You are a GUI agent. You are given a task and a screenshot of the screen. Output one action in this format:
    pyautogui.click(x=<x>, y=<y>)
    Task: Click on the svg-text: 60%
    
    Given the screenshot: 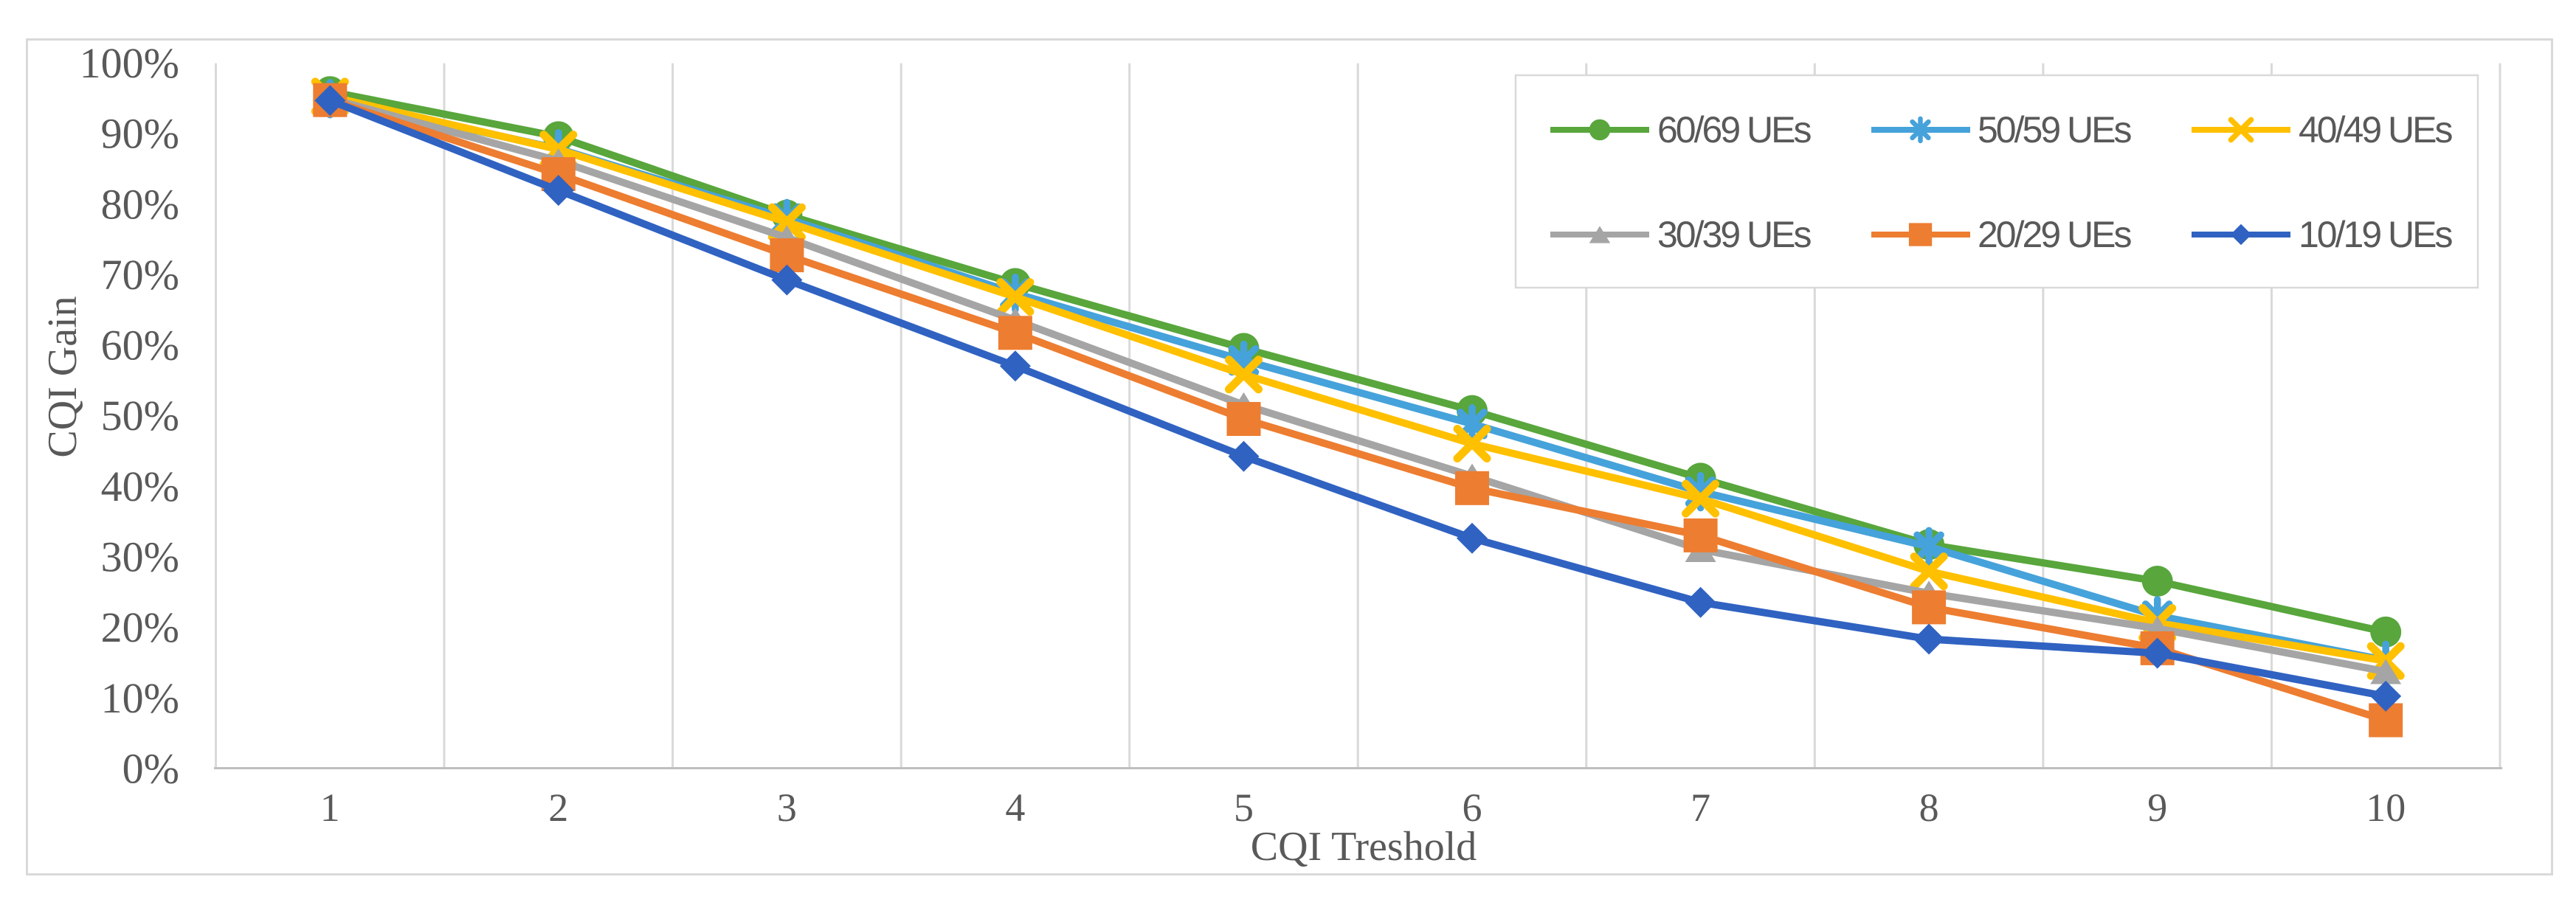 What is the action you would take?
    pyautogui.click(x=140, y=346)
    